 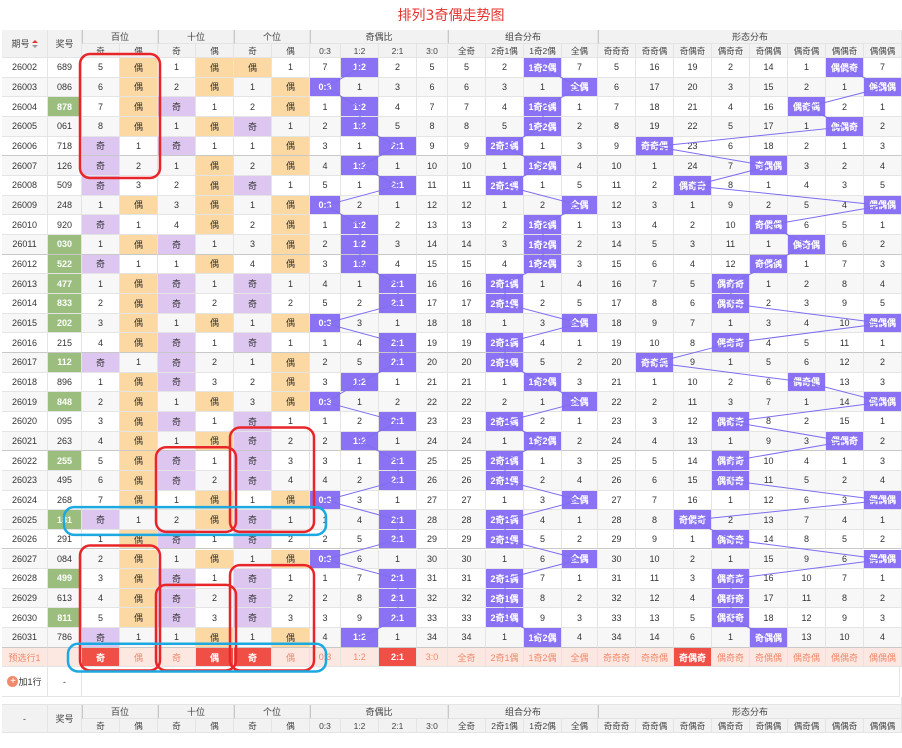 I want to click on predict-ratio-option: 3:0, so click(x=432, y=657).